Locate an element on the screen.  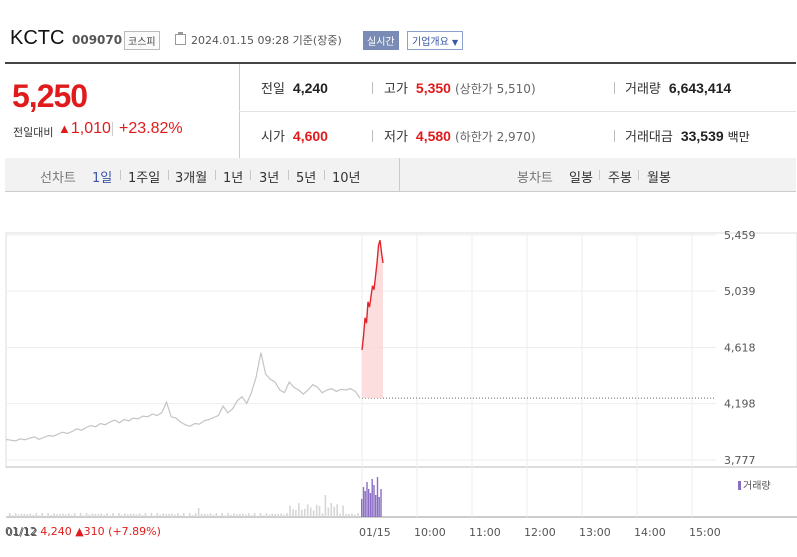
tab-monthly-candle: 월봉 is located at coordinates (659, 178).